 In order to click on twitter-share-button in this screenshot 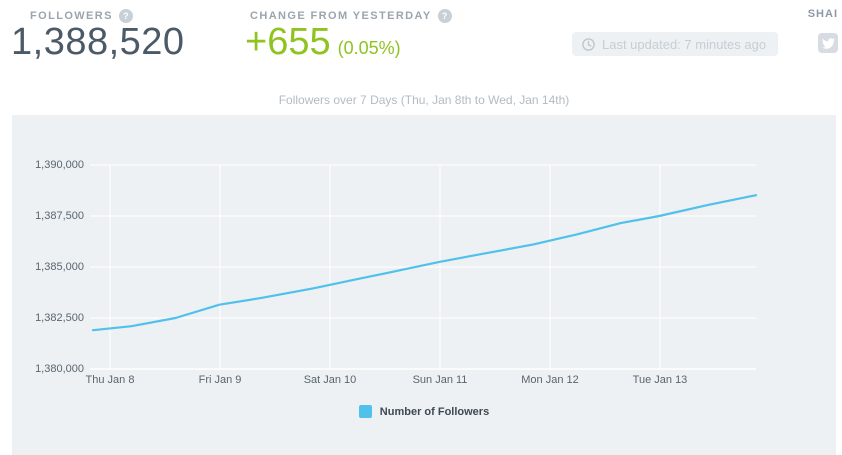, I will do `click(828, 43)`.